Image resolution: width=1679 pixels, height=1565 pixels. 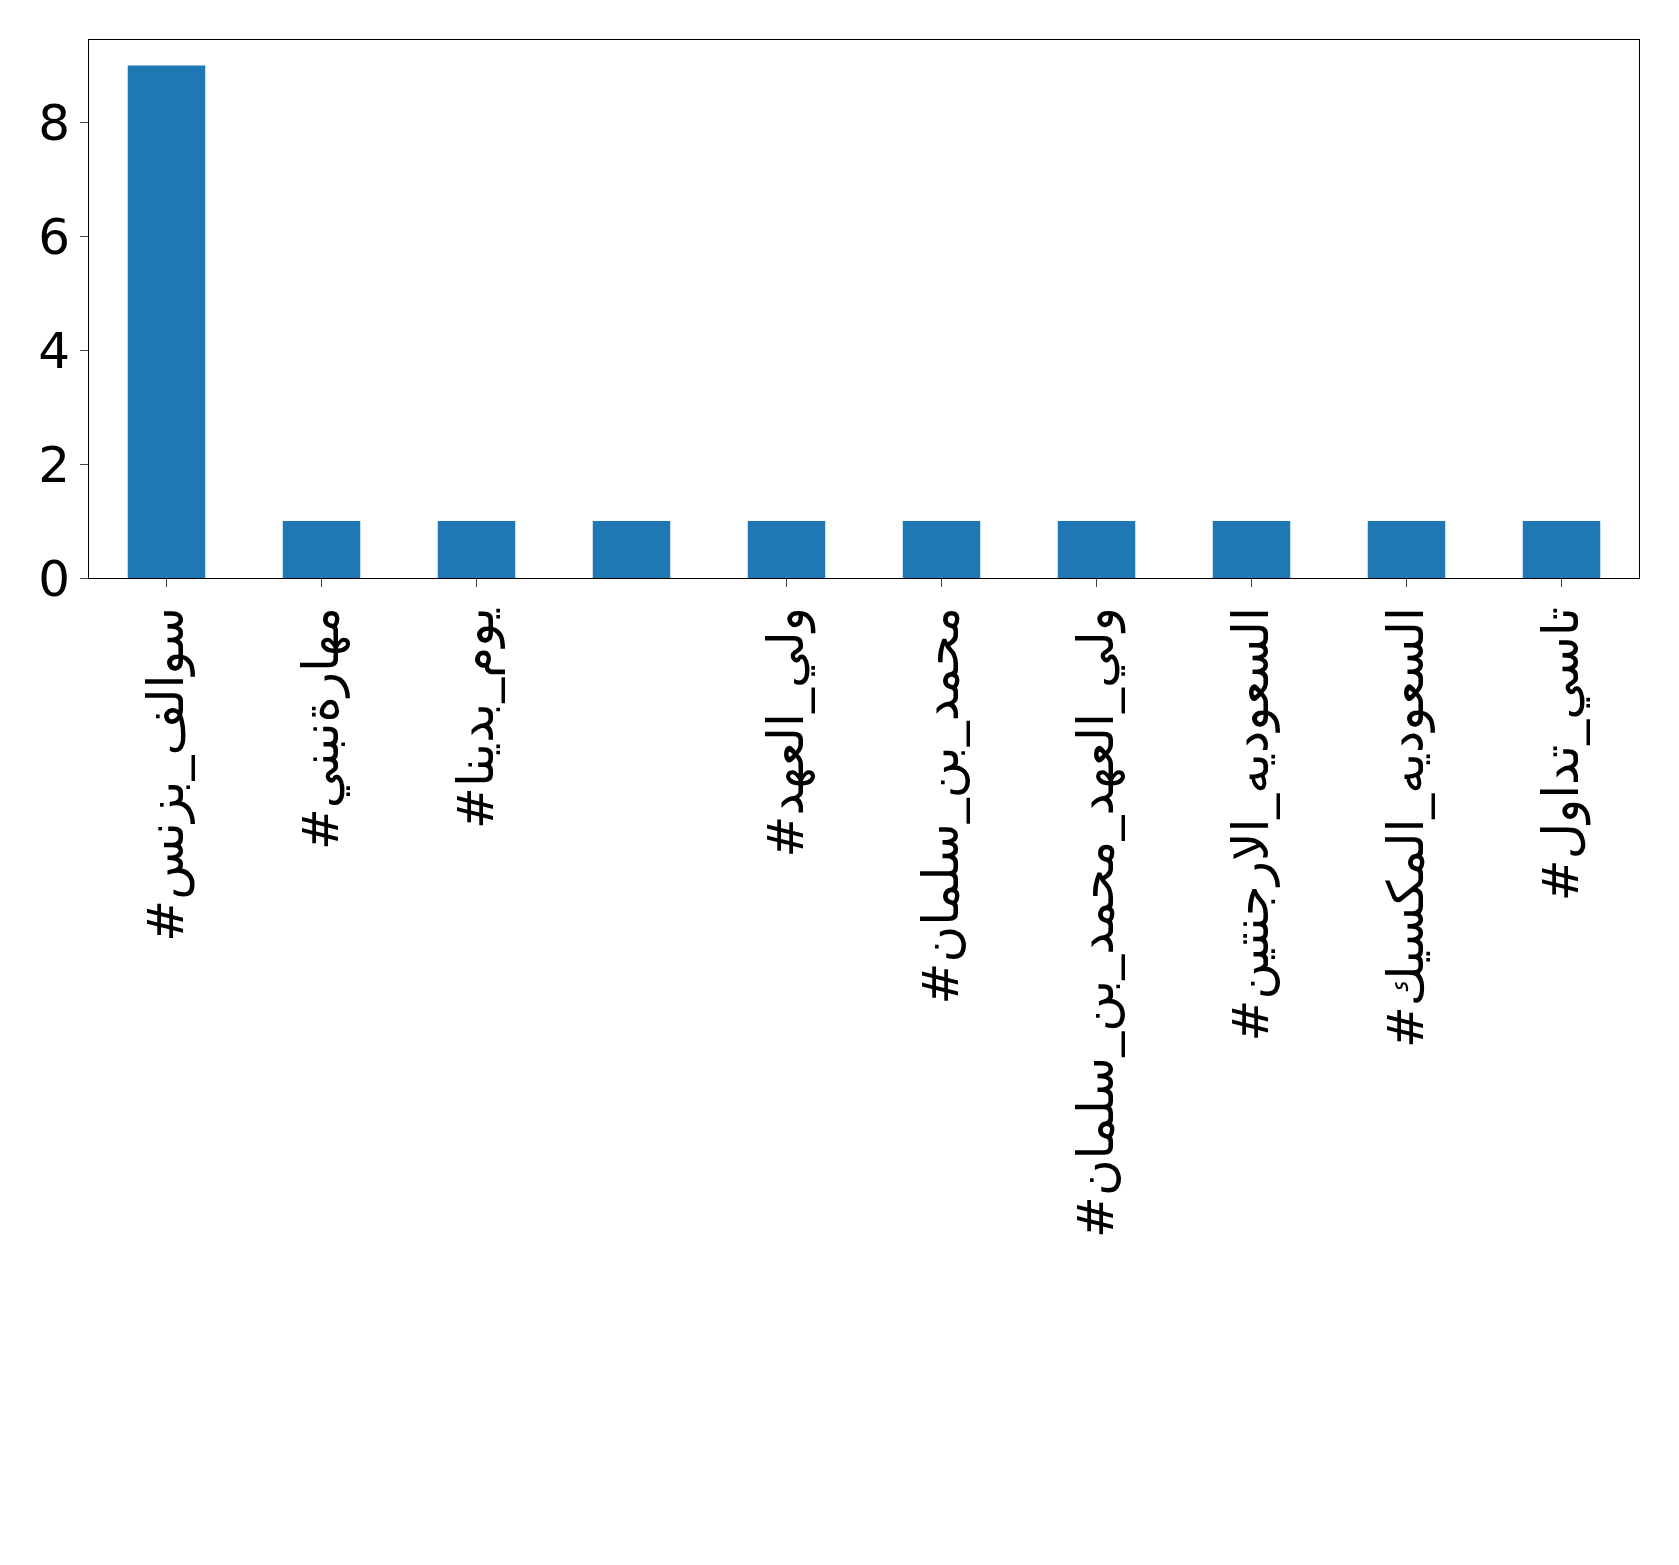 I want to click on x-tick-label: #تاسي_تداول, so click(x=1561, y=754).